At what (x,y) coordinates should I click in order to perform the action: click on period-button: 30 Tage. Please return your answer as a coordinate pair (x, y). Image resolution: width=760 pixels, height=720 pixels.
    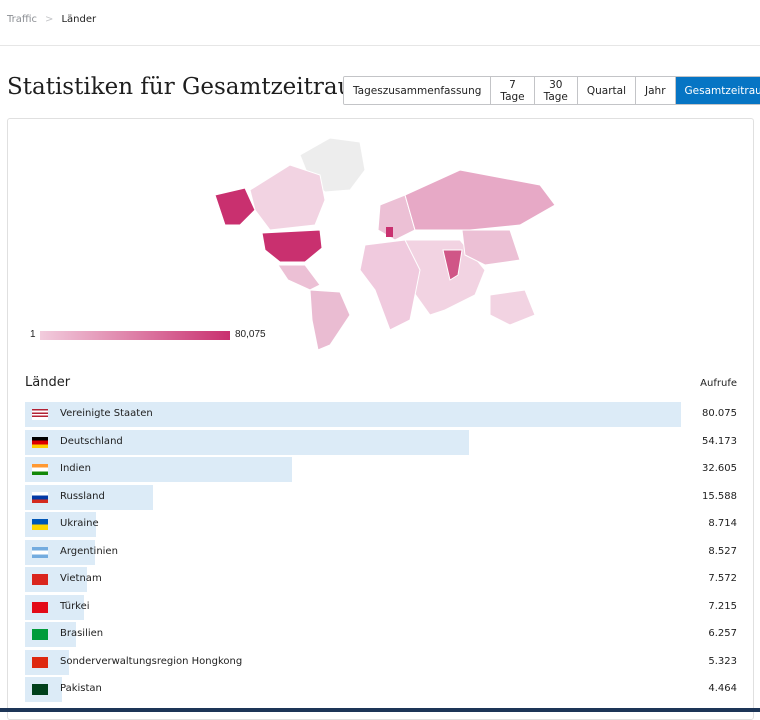
    Looking at the image, I should click on (556, 90).